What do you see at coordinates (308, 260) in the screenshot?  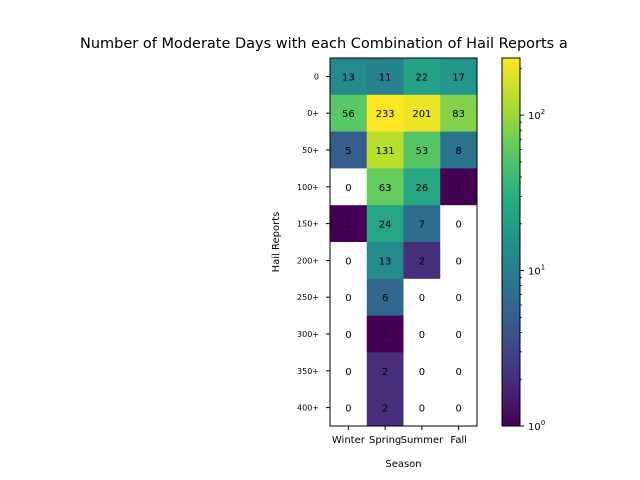 I see `y-tick-label: 200+` at bounding box center [308, 260].